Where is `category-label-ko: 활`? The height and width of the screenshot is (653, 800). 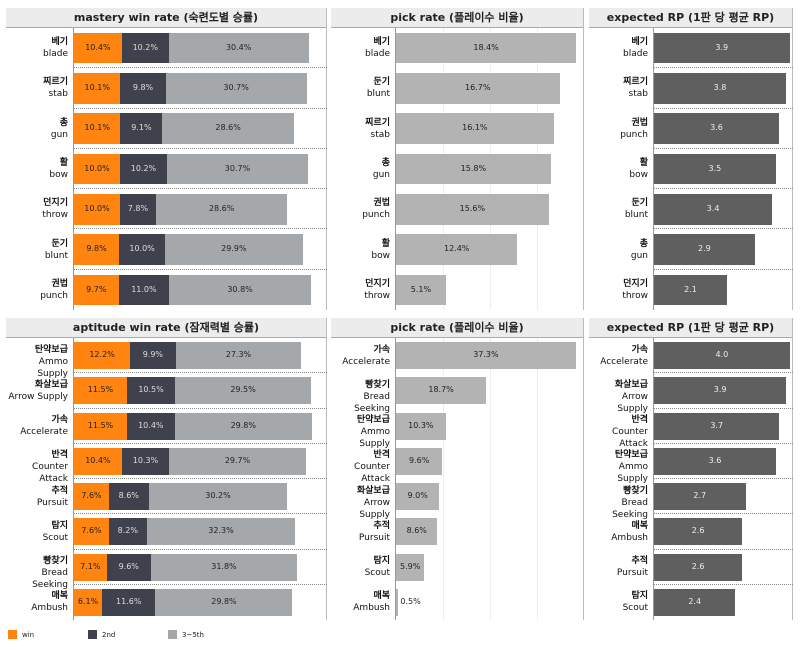 category-label-ko: 활 is located at coordinates (643, 163).